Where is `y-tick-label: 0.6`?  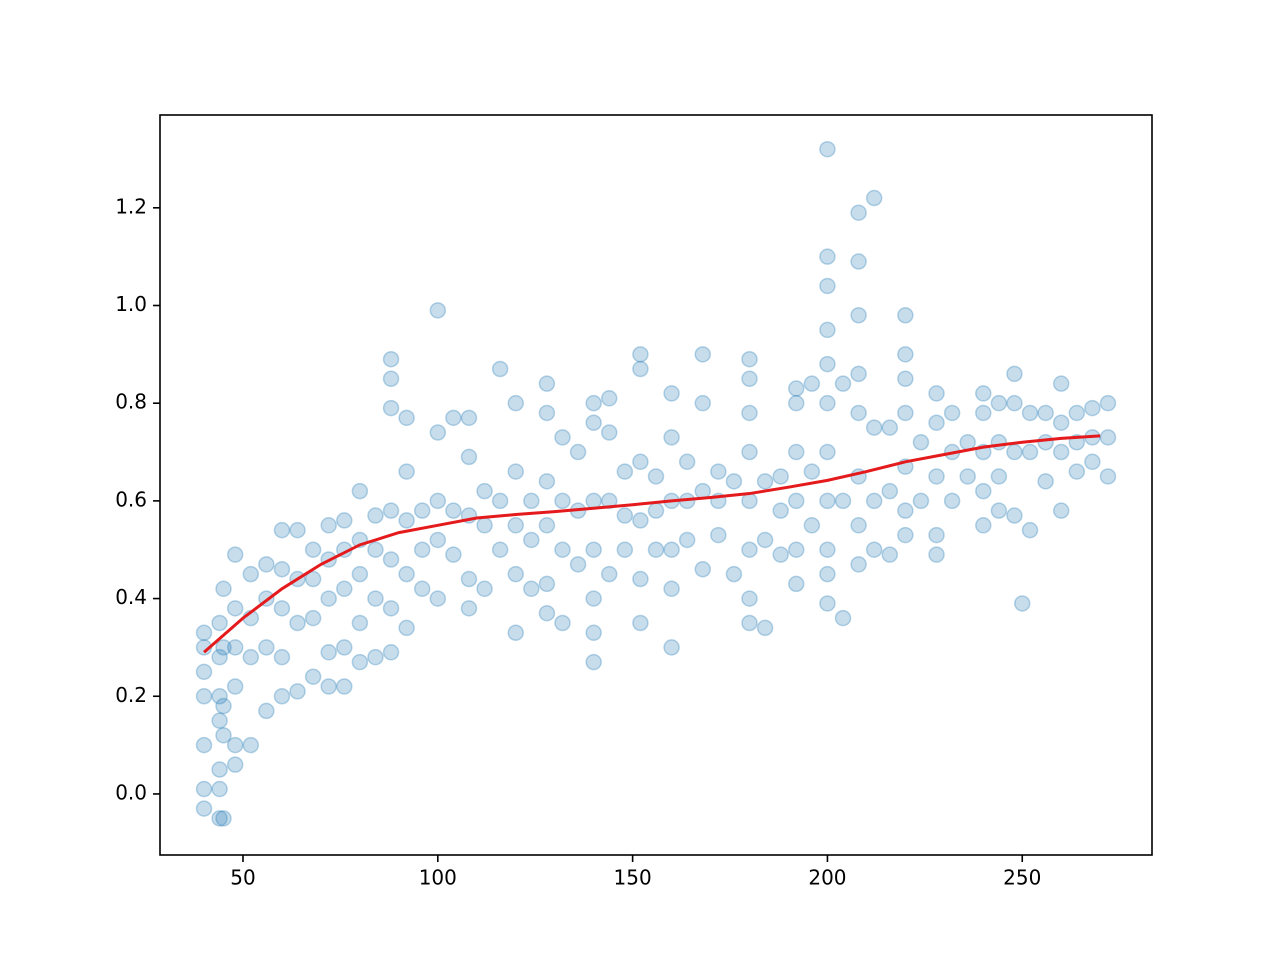 y-tick-label: 0.6 is located at coordinates (131, 499).